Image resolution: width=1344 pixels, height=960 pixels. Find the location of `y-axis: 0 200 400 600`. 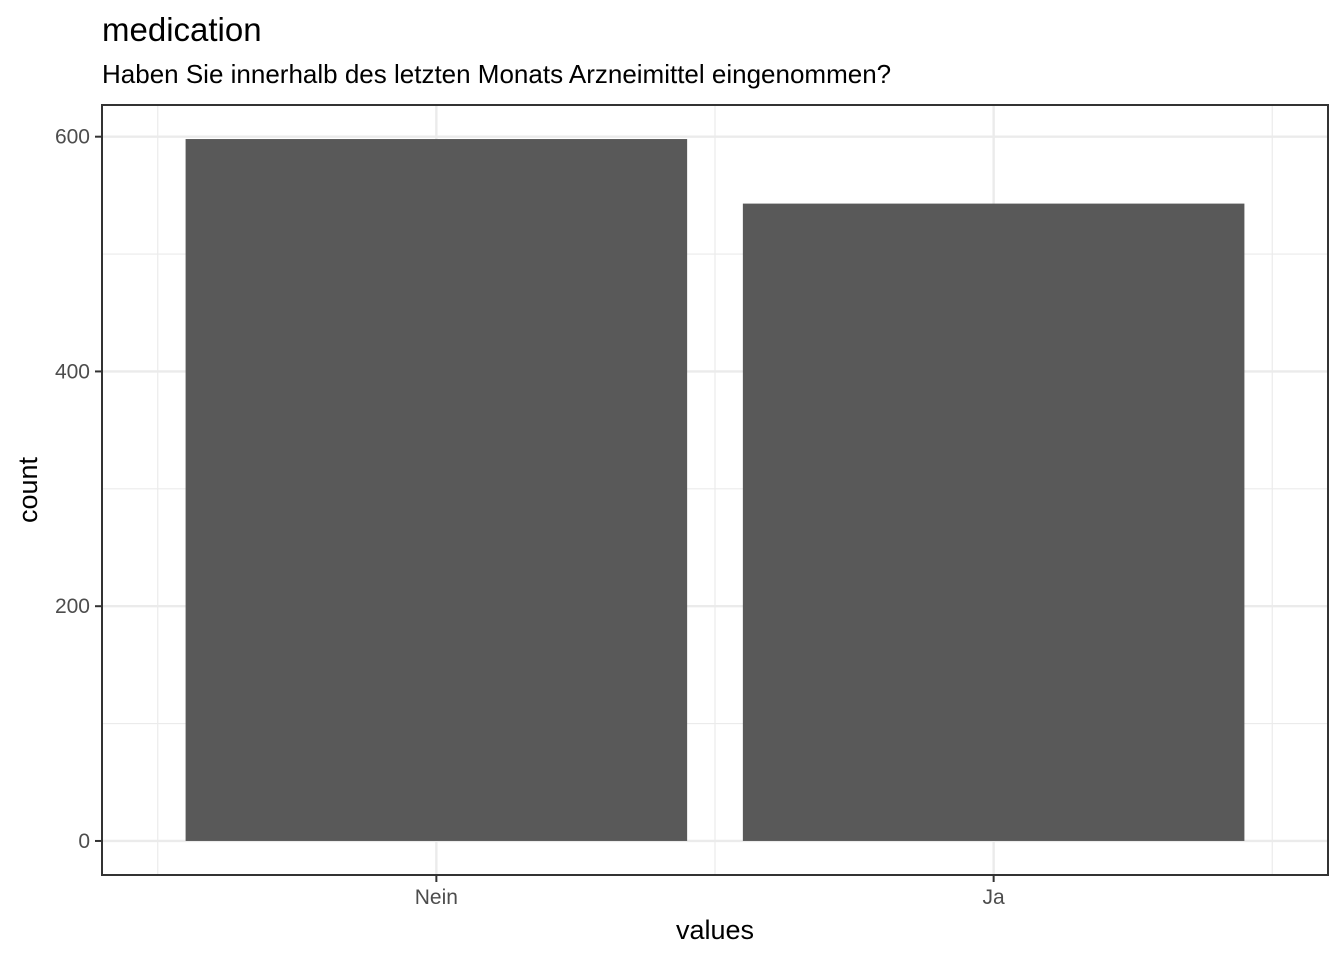

y-axis: 0 200 400 600 is located at coordinates (78, 489).